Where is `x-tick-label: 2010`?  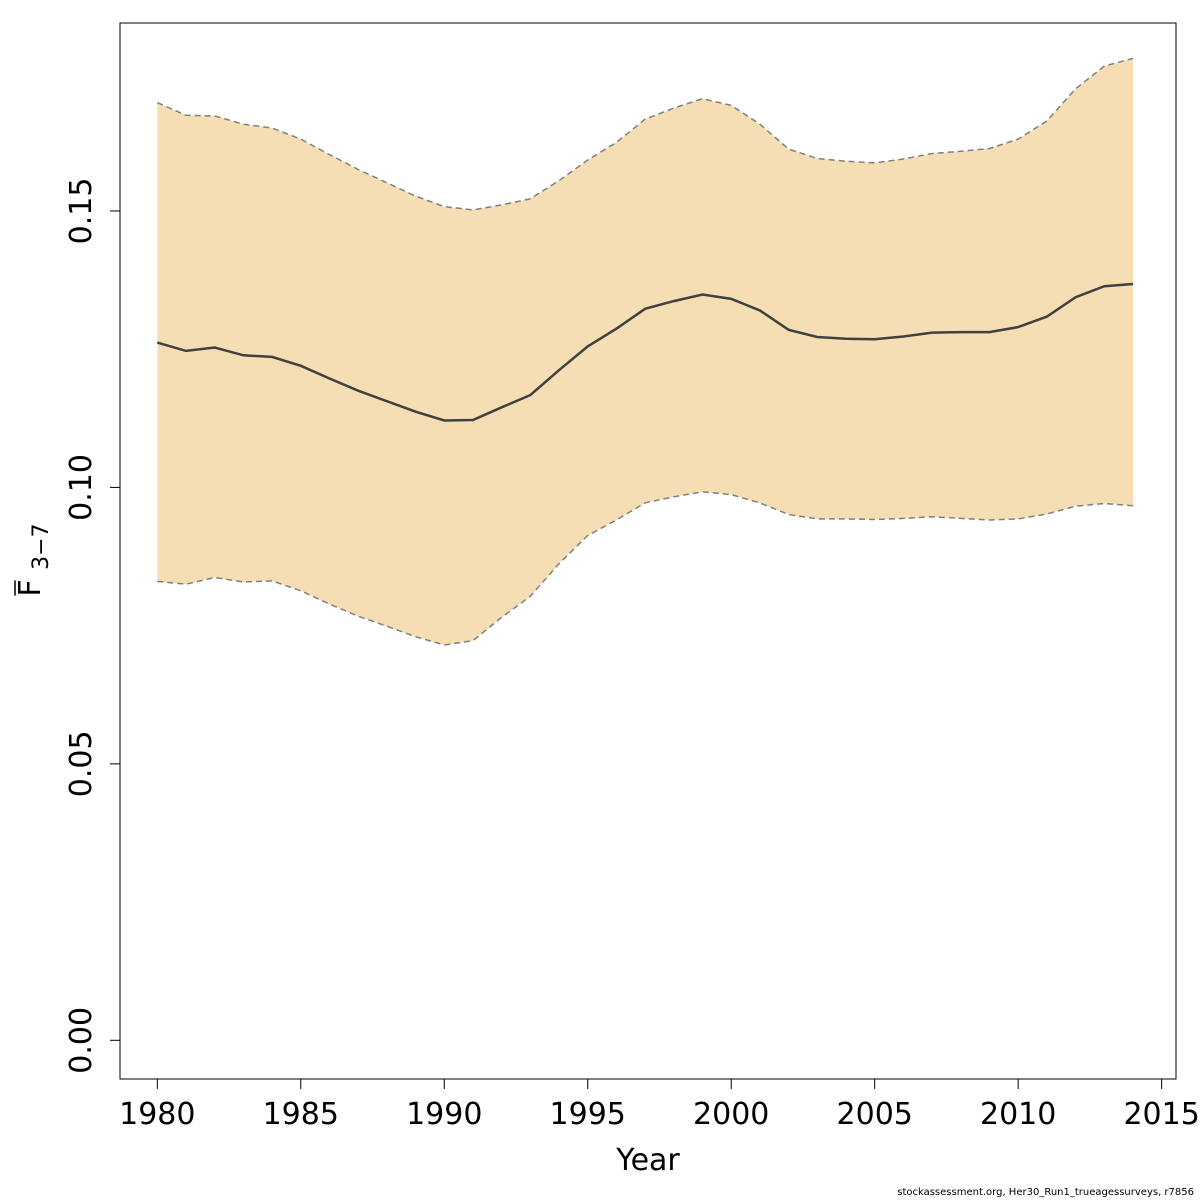 x-tick-label: 2010 is located at coordinates (1018, 1114).